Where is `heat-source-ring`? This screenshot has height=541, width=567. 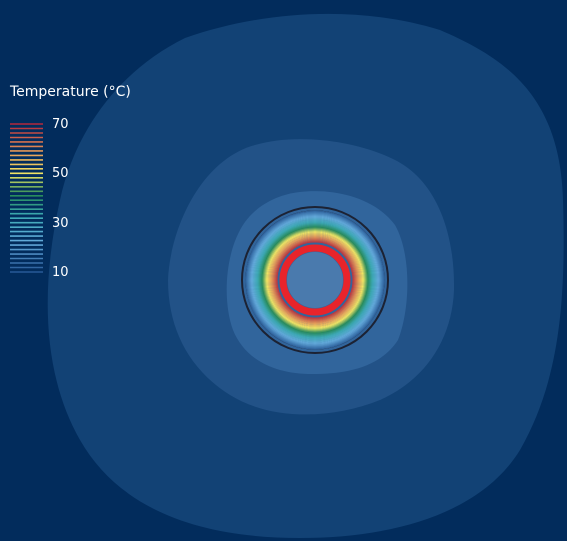 heat-source-ring is located at coordinates (315, 280).